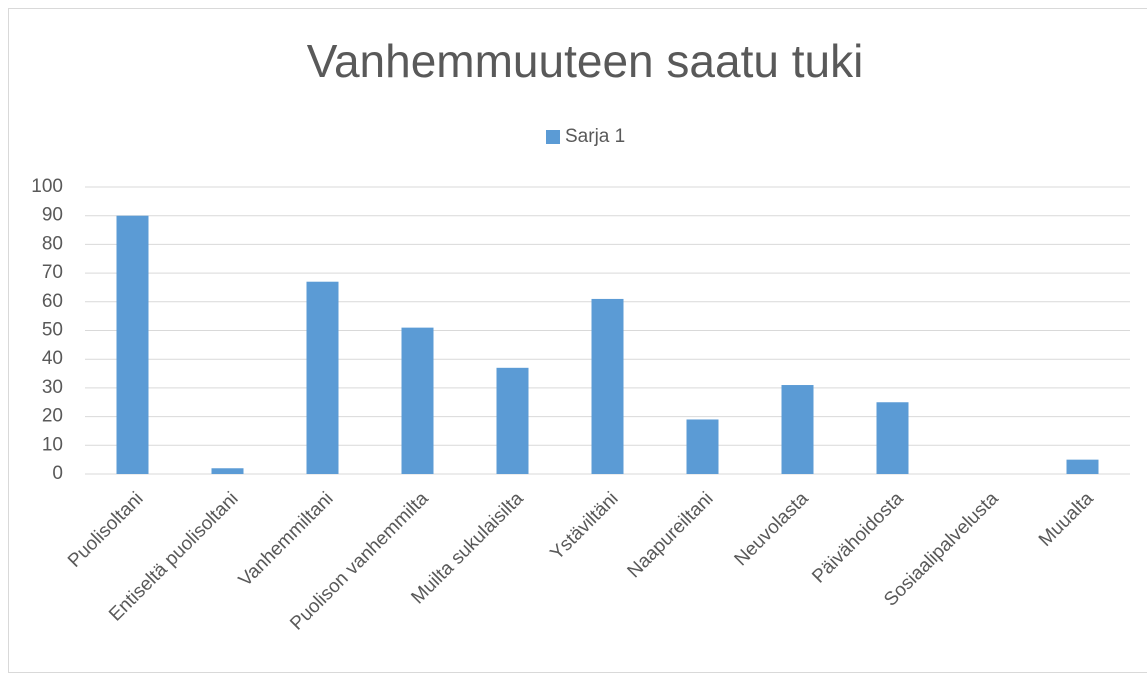  What do you see at coordinates (52, 358) in the screenshot?
I see `y-tick-label: 40` at bounding box center [52, 358].